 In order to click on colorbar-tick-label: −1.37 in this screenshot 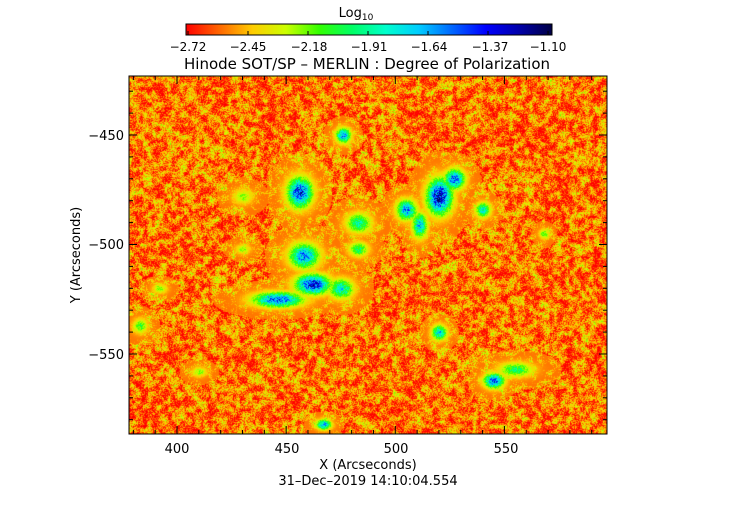, I will do `click(490, 47)`.